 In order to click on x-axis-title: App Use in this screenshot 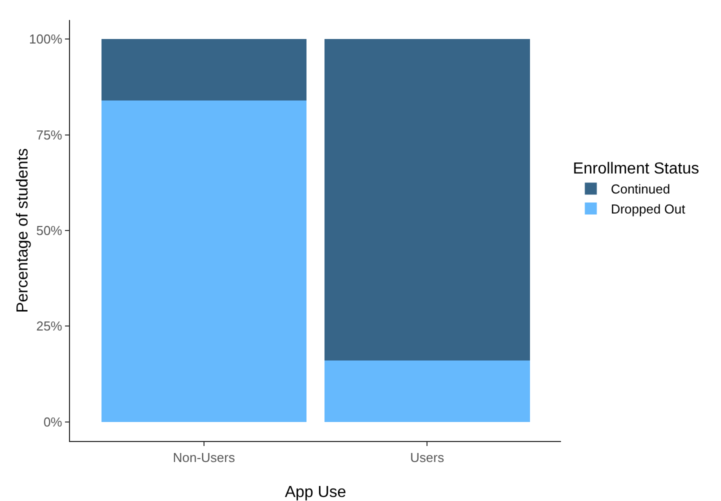, I will do `click(315, 492)`.